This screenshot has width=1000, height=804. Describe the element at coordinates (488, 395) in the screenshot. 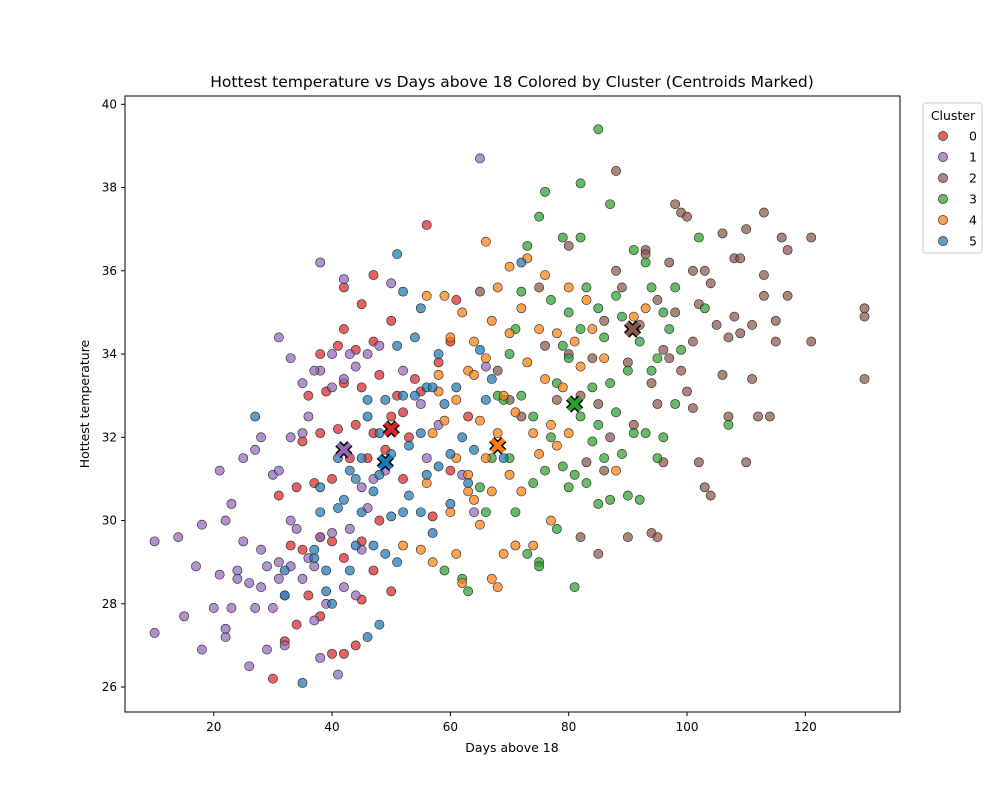

I see `centroid-layer` at that location.